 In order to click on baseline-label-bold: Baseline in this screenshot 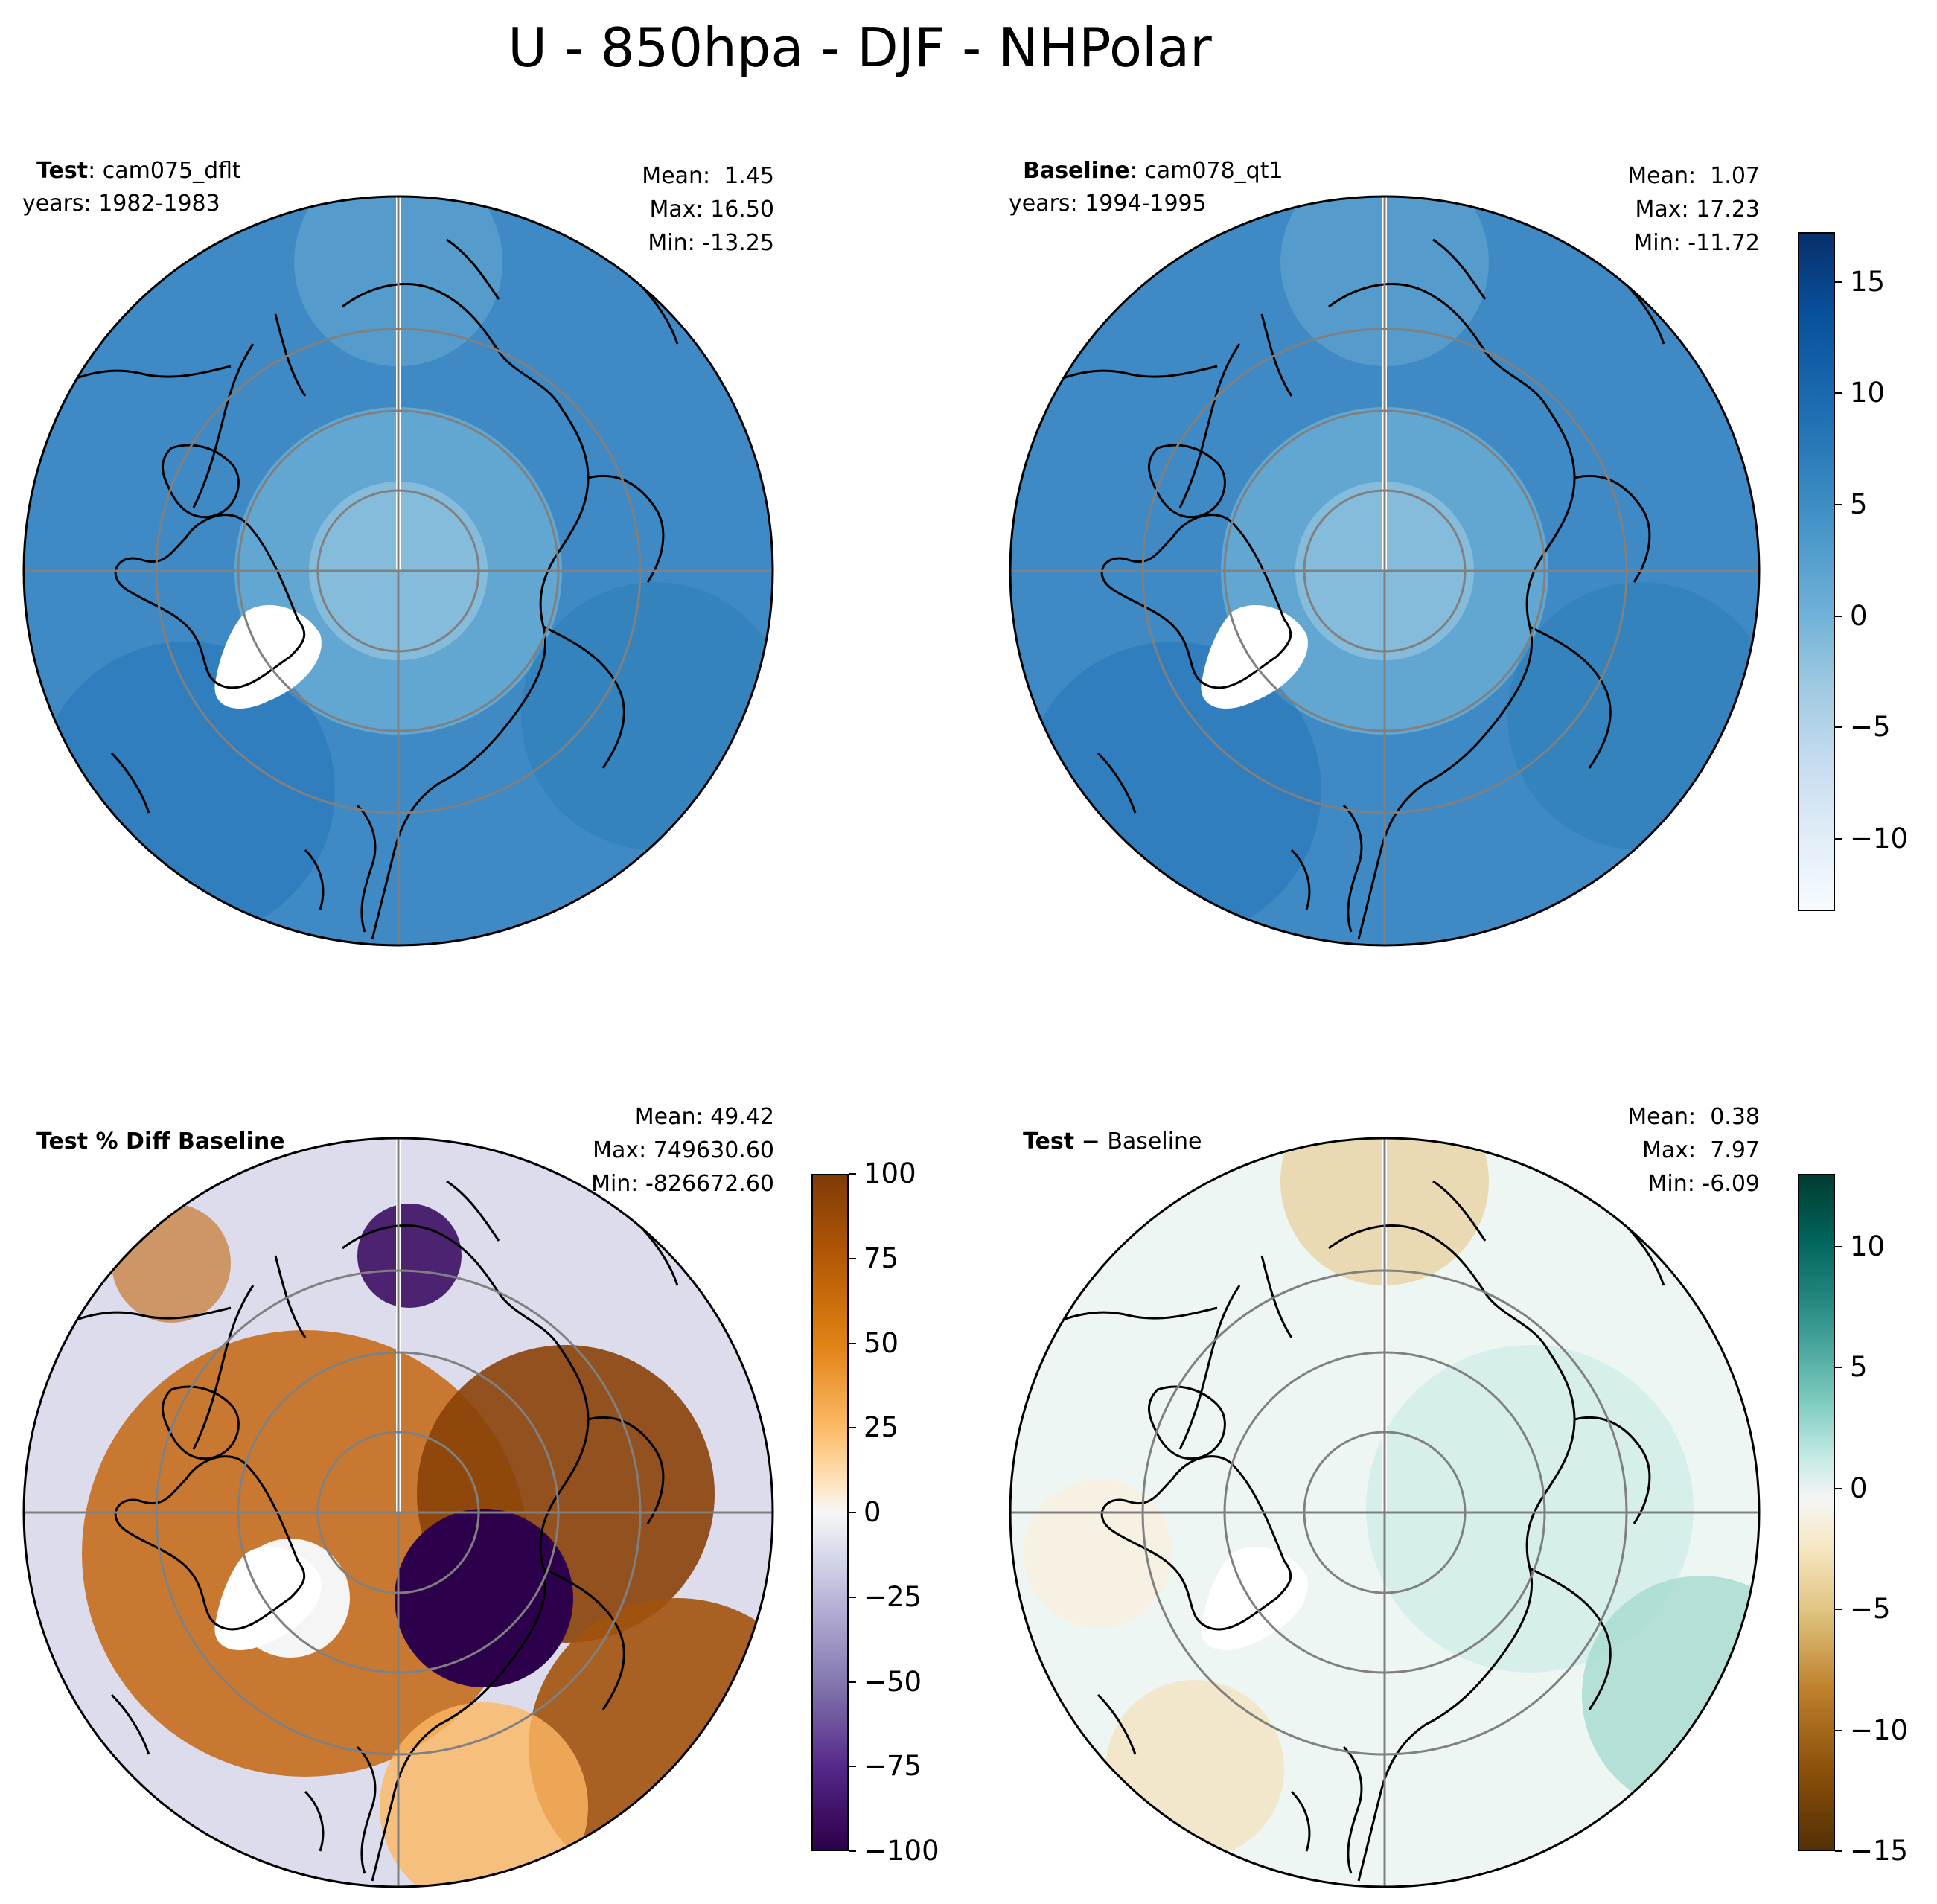, I will do `click(1076, 171)`.